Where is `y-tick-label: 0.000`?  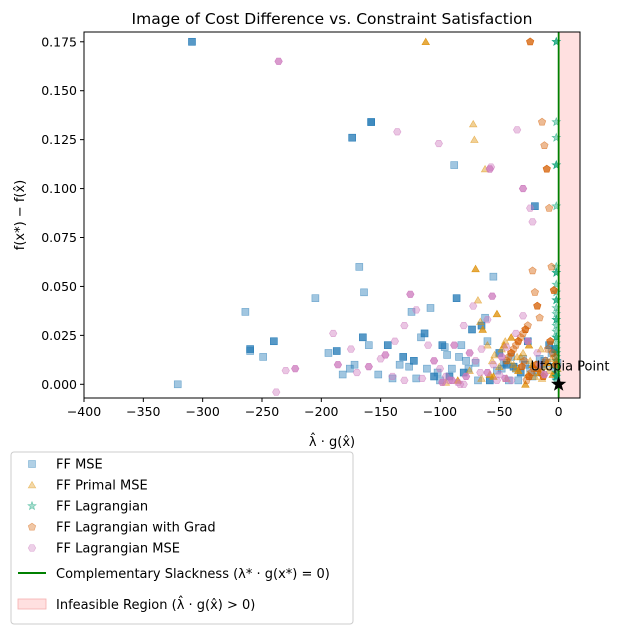 y-tick-label: 0.000 is located at coordinates (59, 384).